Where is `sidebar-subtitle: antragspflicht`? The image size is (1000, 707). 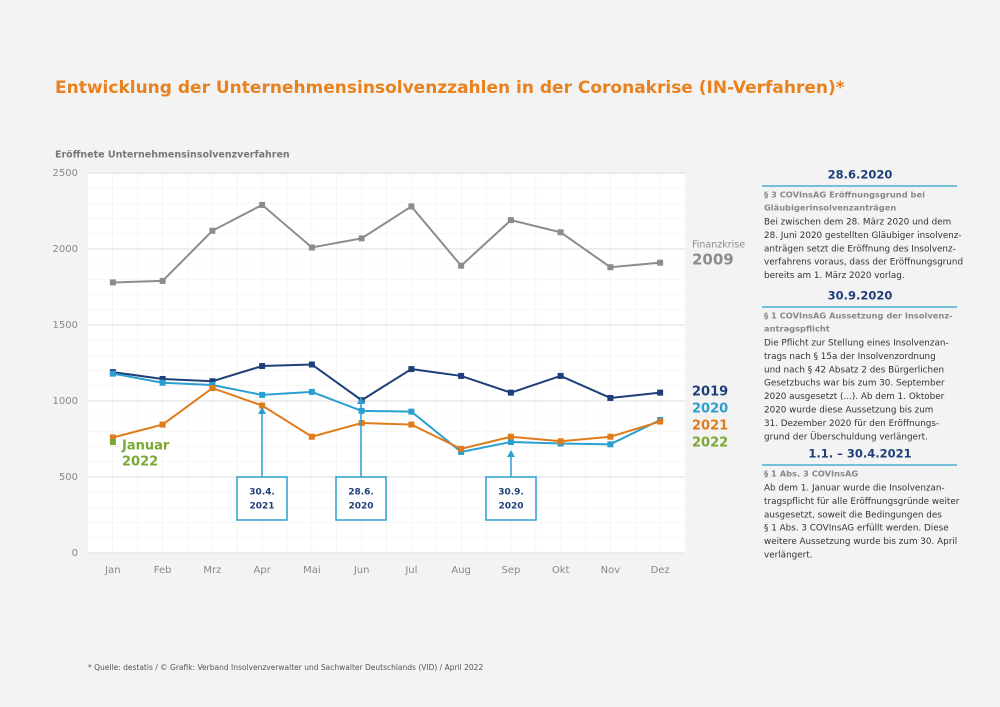 sidebar-subtitle: antragspflicht is located at coordinates (797, 329).